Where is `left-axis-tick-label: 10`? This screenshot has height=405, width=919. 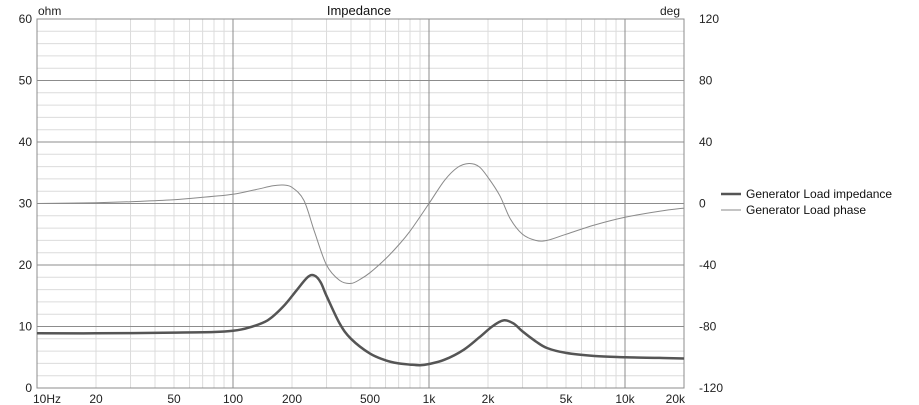
left-axis-tick-label: 10 is located at coordinates (26, 327).